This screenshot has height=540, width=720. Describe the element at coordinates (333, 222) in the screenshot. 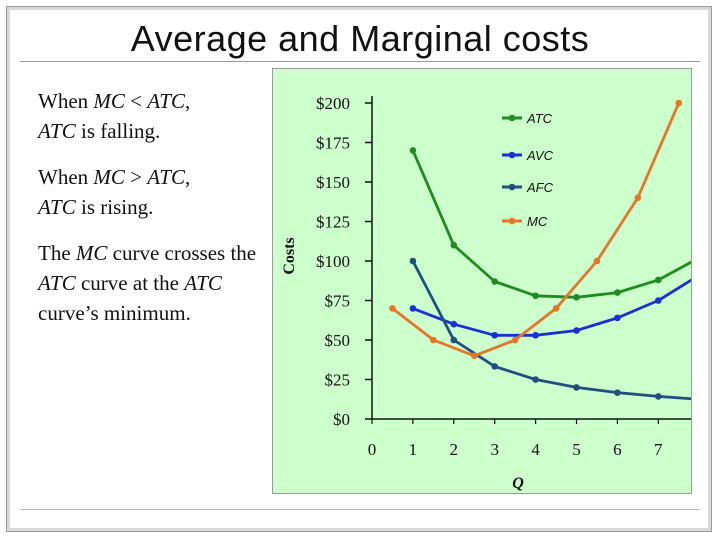

I see `y-tick-label: $125` at that location.